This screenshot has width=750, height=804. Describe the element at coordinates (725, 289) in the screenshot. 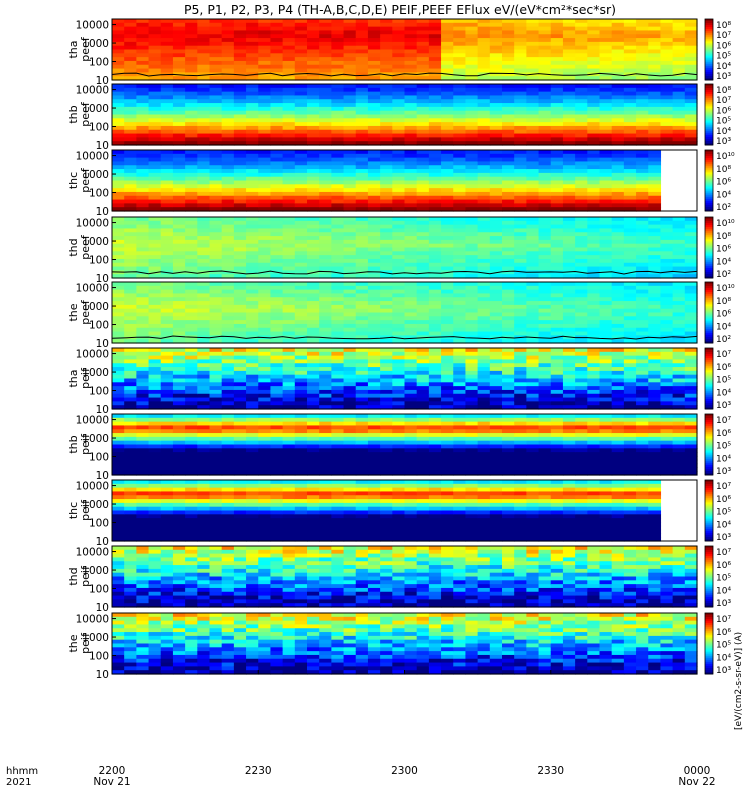

I see `colorbar-tick-label: 10¹⁰` at that location.